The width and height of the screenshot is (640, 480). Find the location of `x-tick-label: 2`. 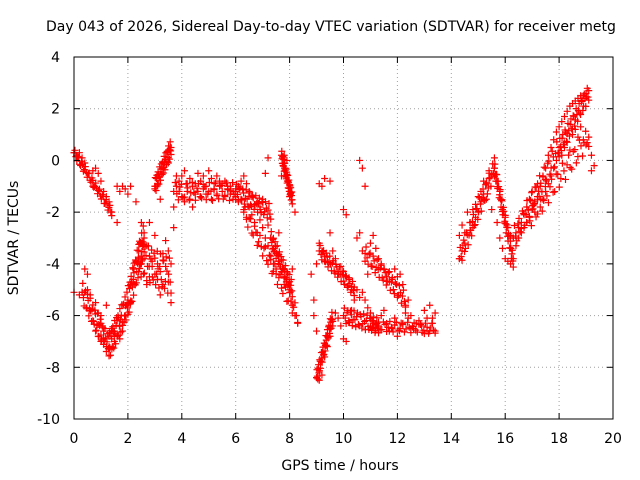

x-tick-label: 2 is located at coordinates (127, 439).